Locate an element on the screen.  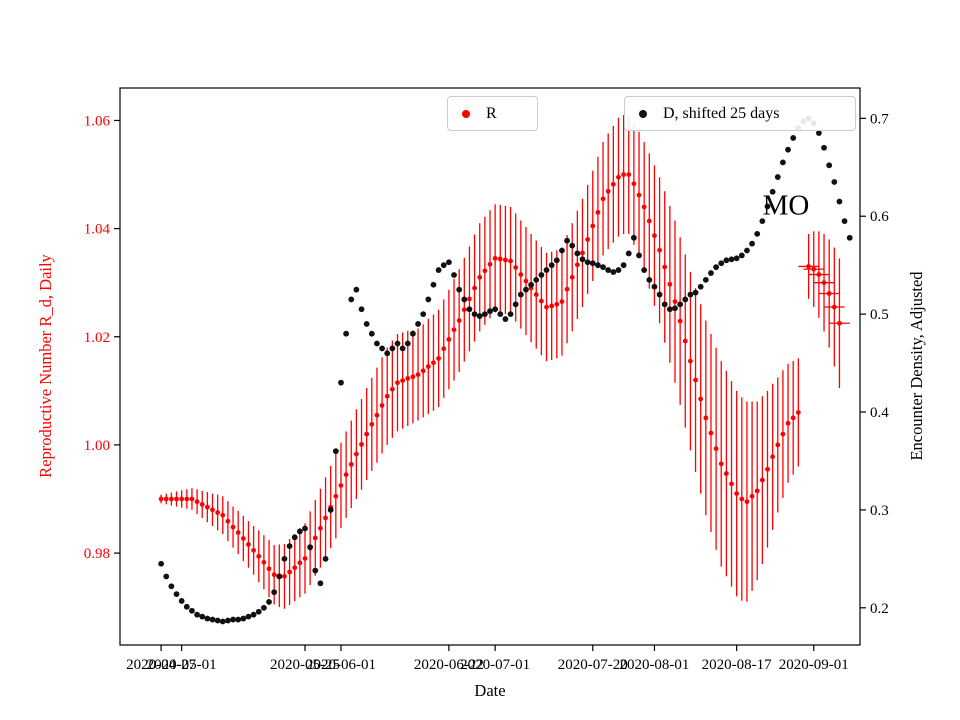
legend-d-box: D, shifted 25 days is located at coordinates (740, 113).